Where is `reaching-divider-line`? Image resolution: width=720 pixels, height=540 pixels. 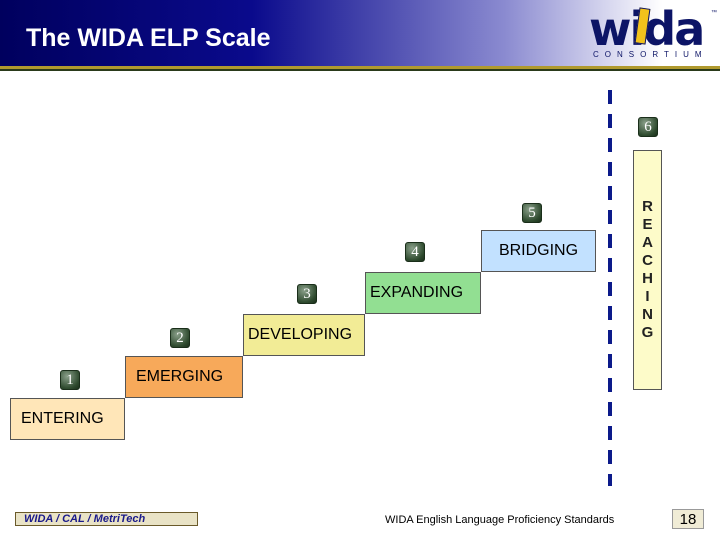 reaching-divider-line is located at coordinates (610, 288).